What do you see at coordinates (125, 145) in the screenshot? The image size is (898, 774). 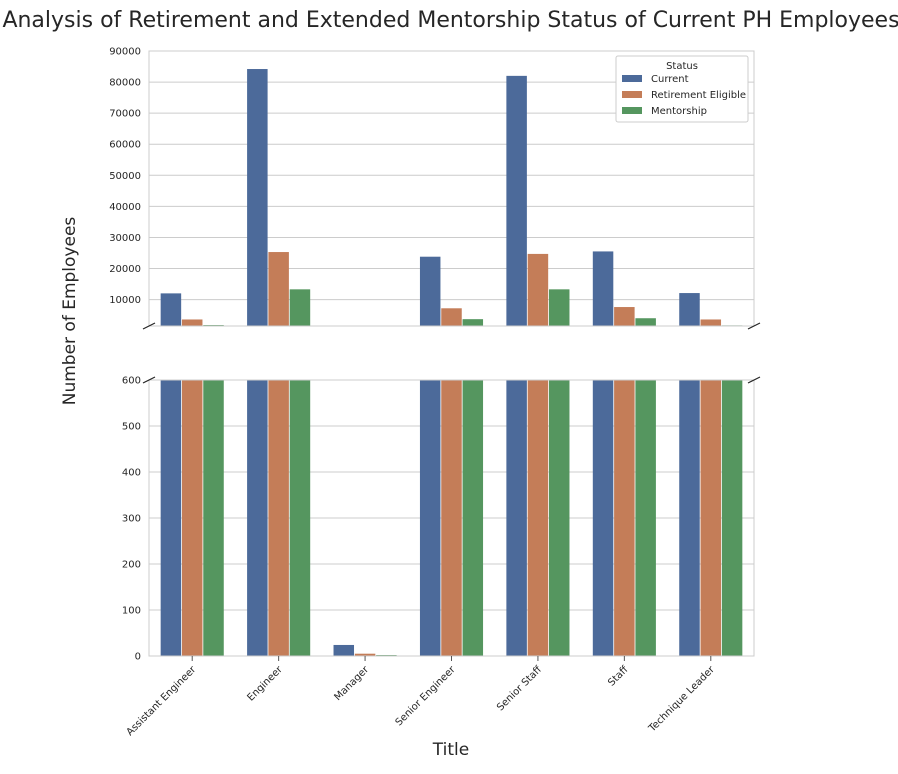 I see `upper-y-tick-label: 60000` at bounding box center [125, 145].